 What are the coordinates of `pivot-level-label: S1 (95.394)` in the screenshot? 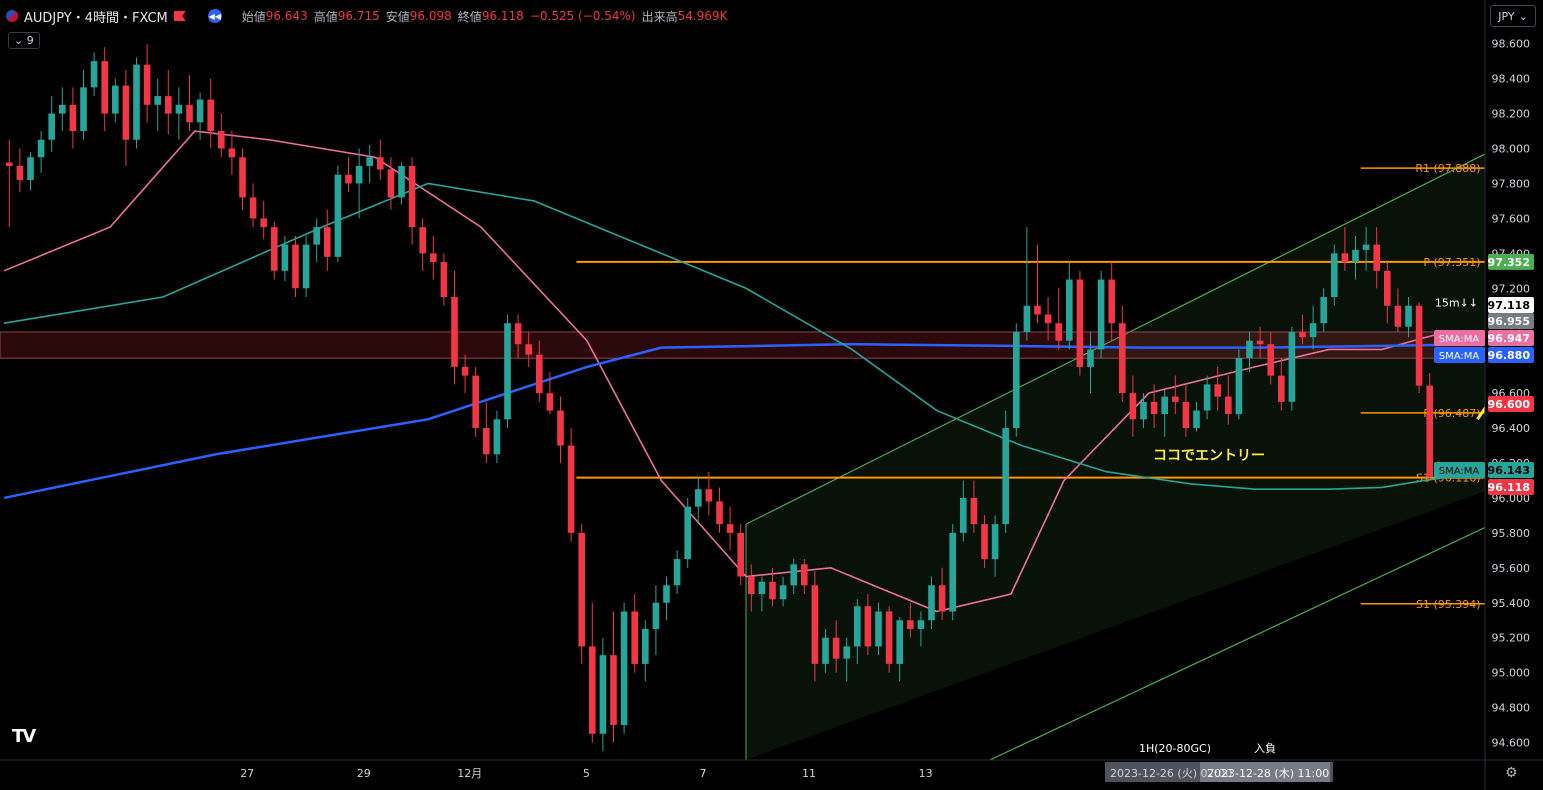 It's located at (1448, 604).